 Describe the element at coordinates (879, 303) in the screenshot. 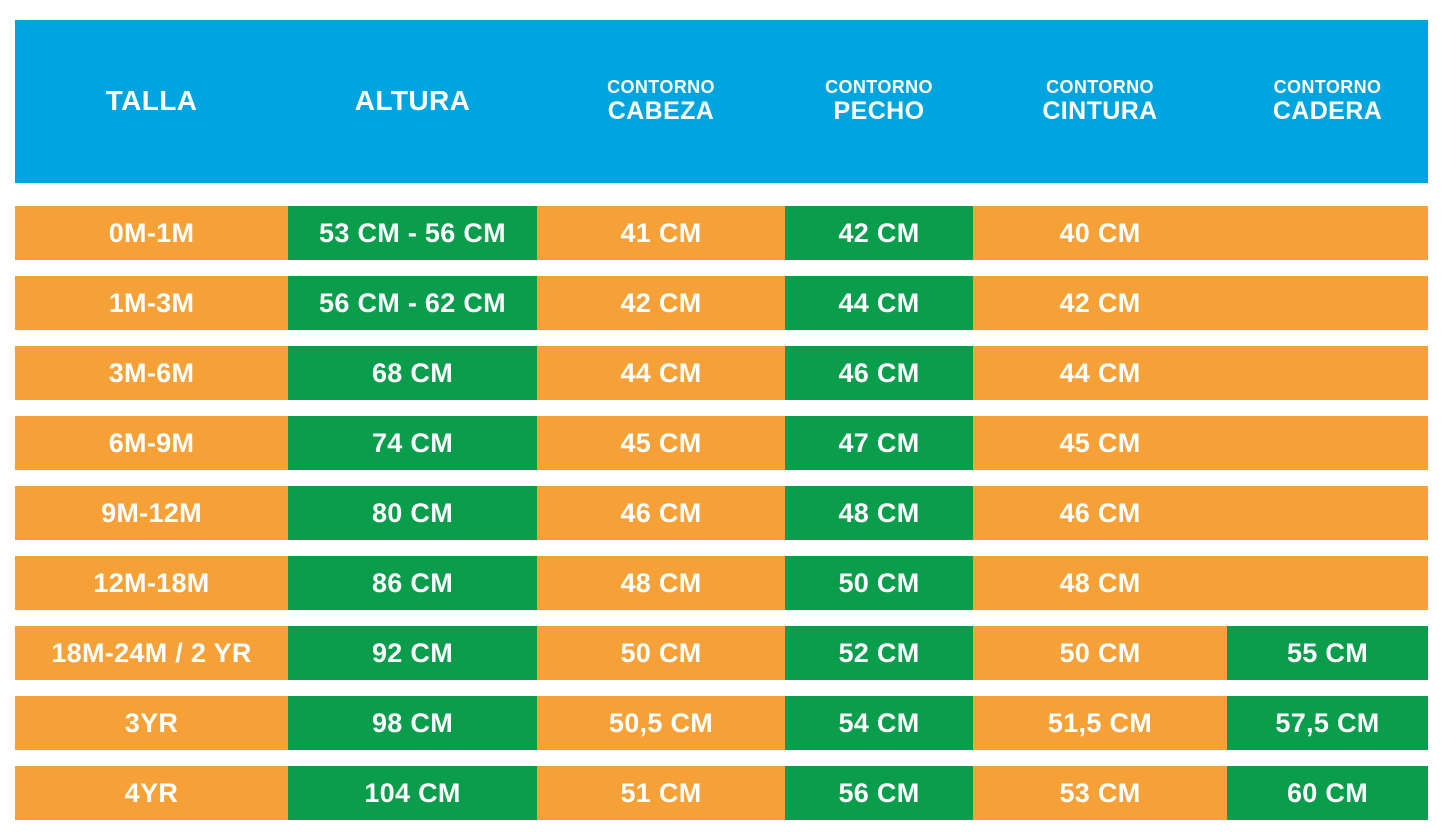

I see `cell-pecho: 44 CM` at that location.